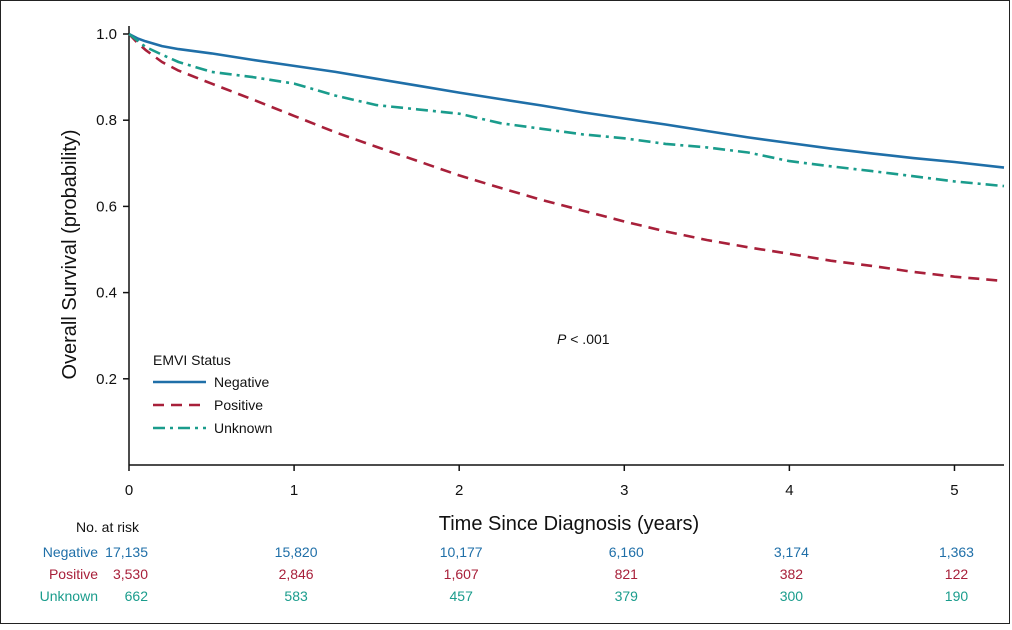 Image resolution: width=1012 pixels, height=630 pixels. I want to click on x-tick-label: 0, so click(129, 490).